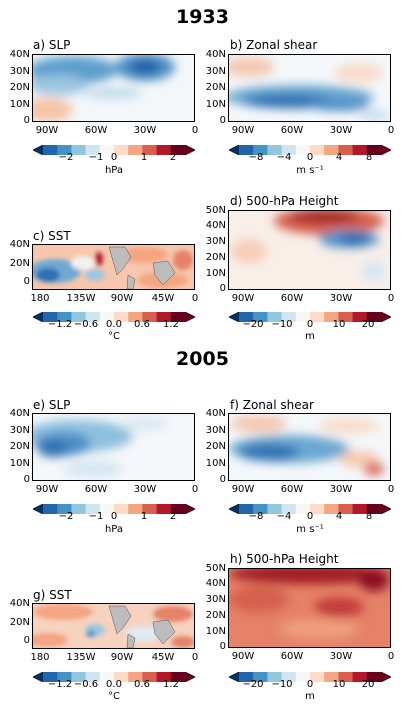 The height and width of the screenshot is (720, 405). I want to click on colorbar-tick: 0.0, so click(114, 324).